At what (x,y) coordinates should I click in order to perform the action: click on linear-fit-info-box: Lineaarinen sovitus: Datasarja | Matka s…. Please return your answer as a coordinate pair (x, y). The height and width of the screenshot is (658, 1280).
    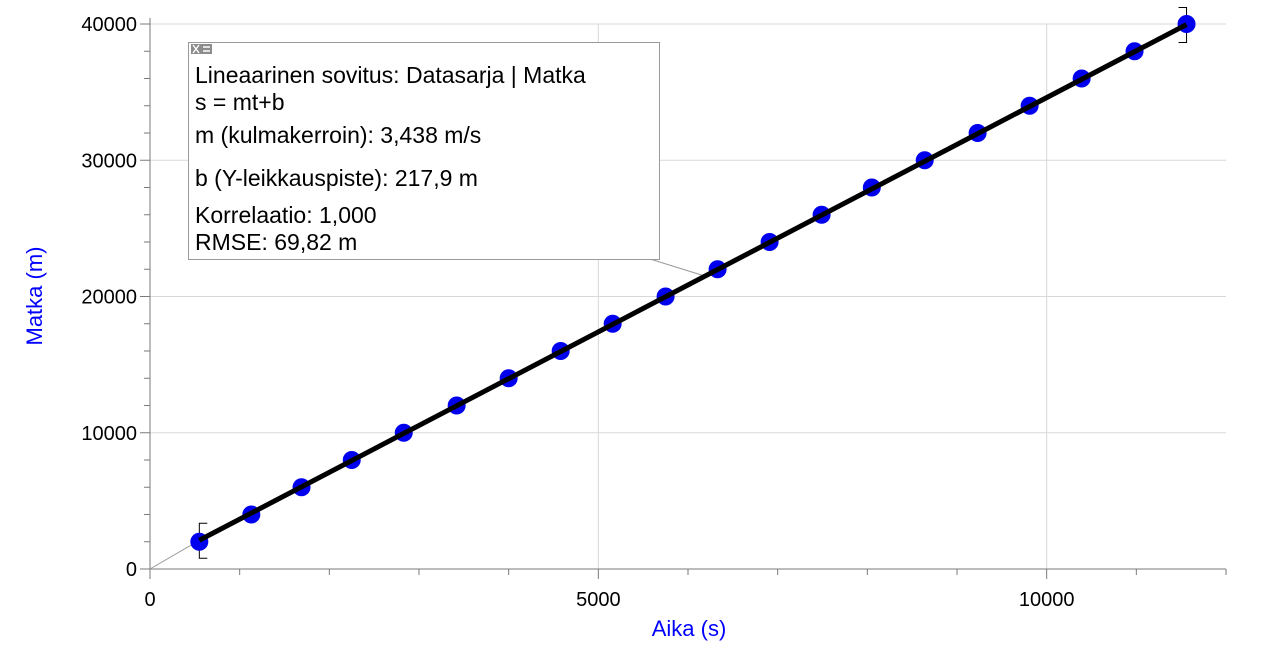
    Looking at the image, I should click on (424, 151).